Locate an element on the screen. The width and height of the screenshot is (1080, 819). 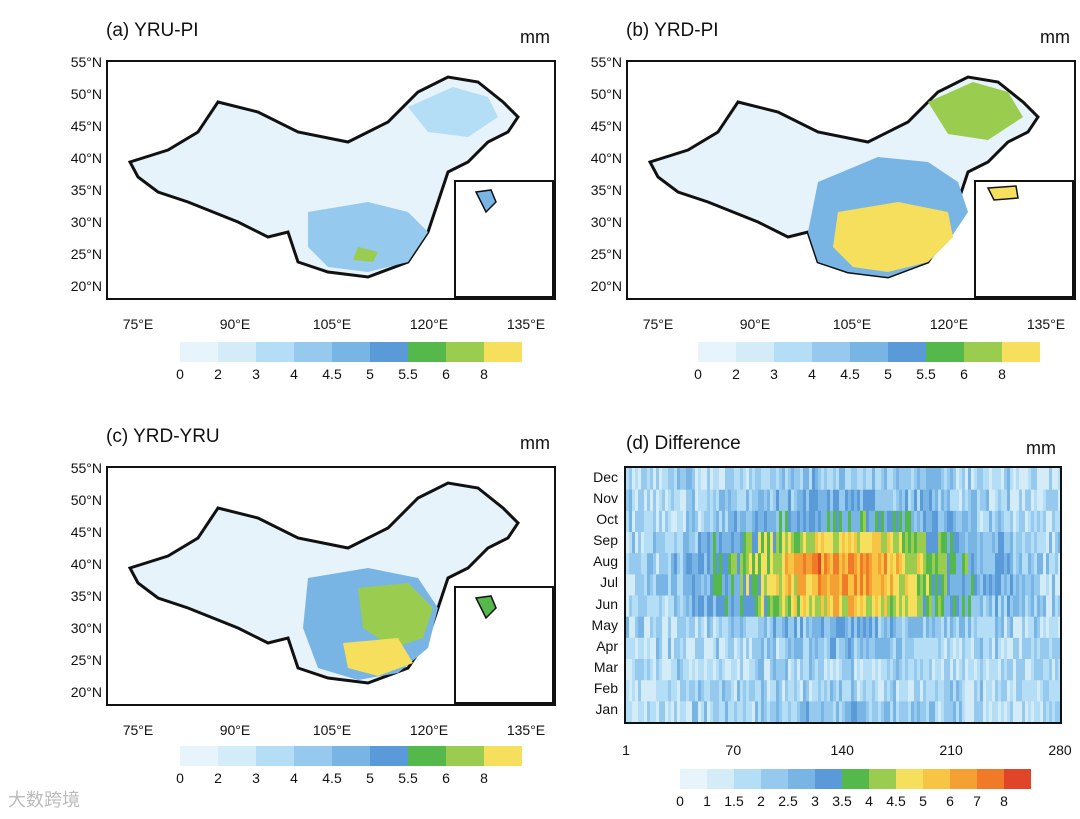
panel-b-lat-tick: 25°N is located at coordinates (606, 254).